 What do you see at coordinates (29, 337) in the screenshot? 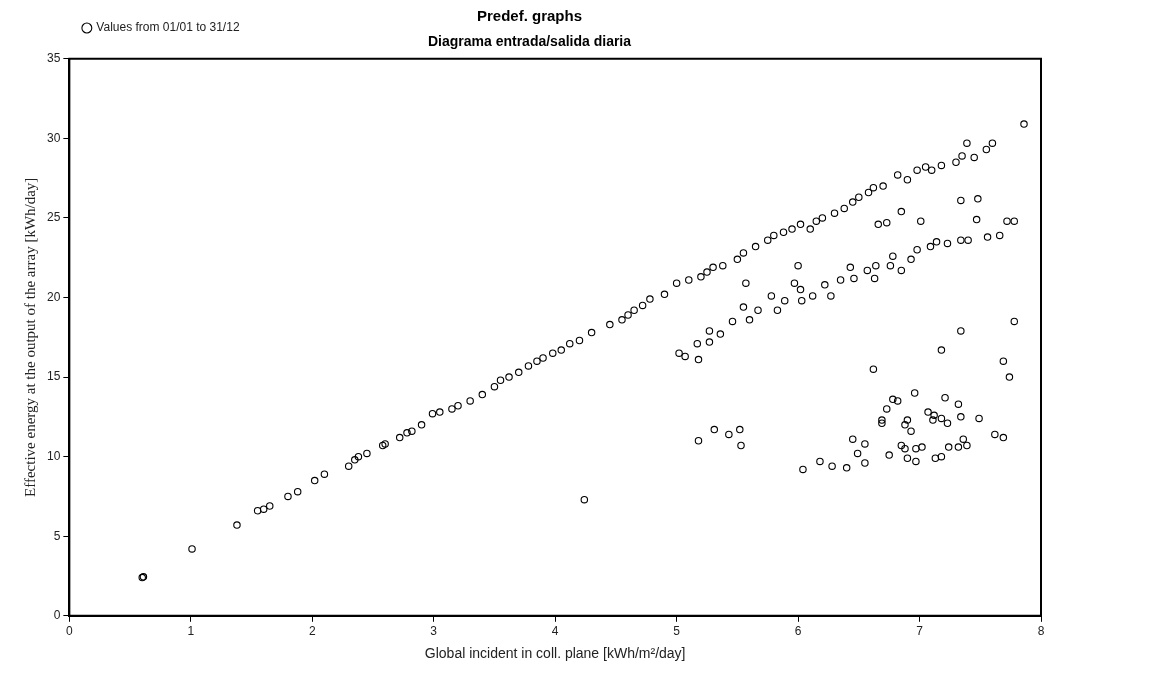
I see `y-axis-title: Effective energy at the output of the array [kWh/day]` at bounding box center [29, 337].